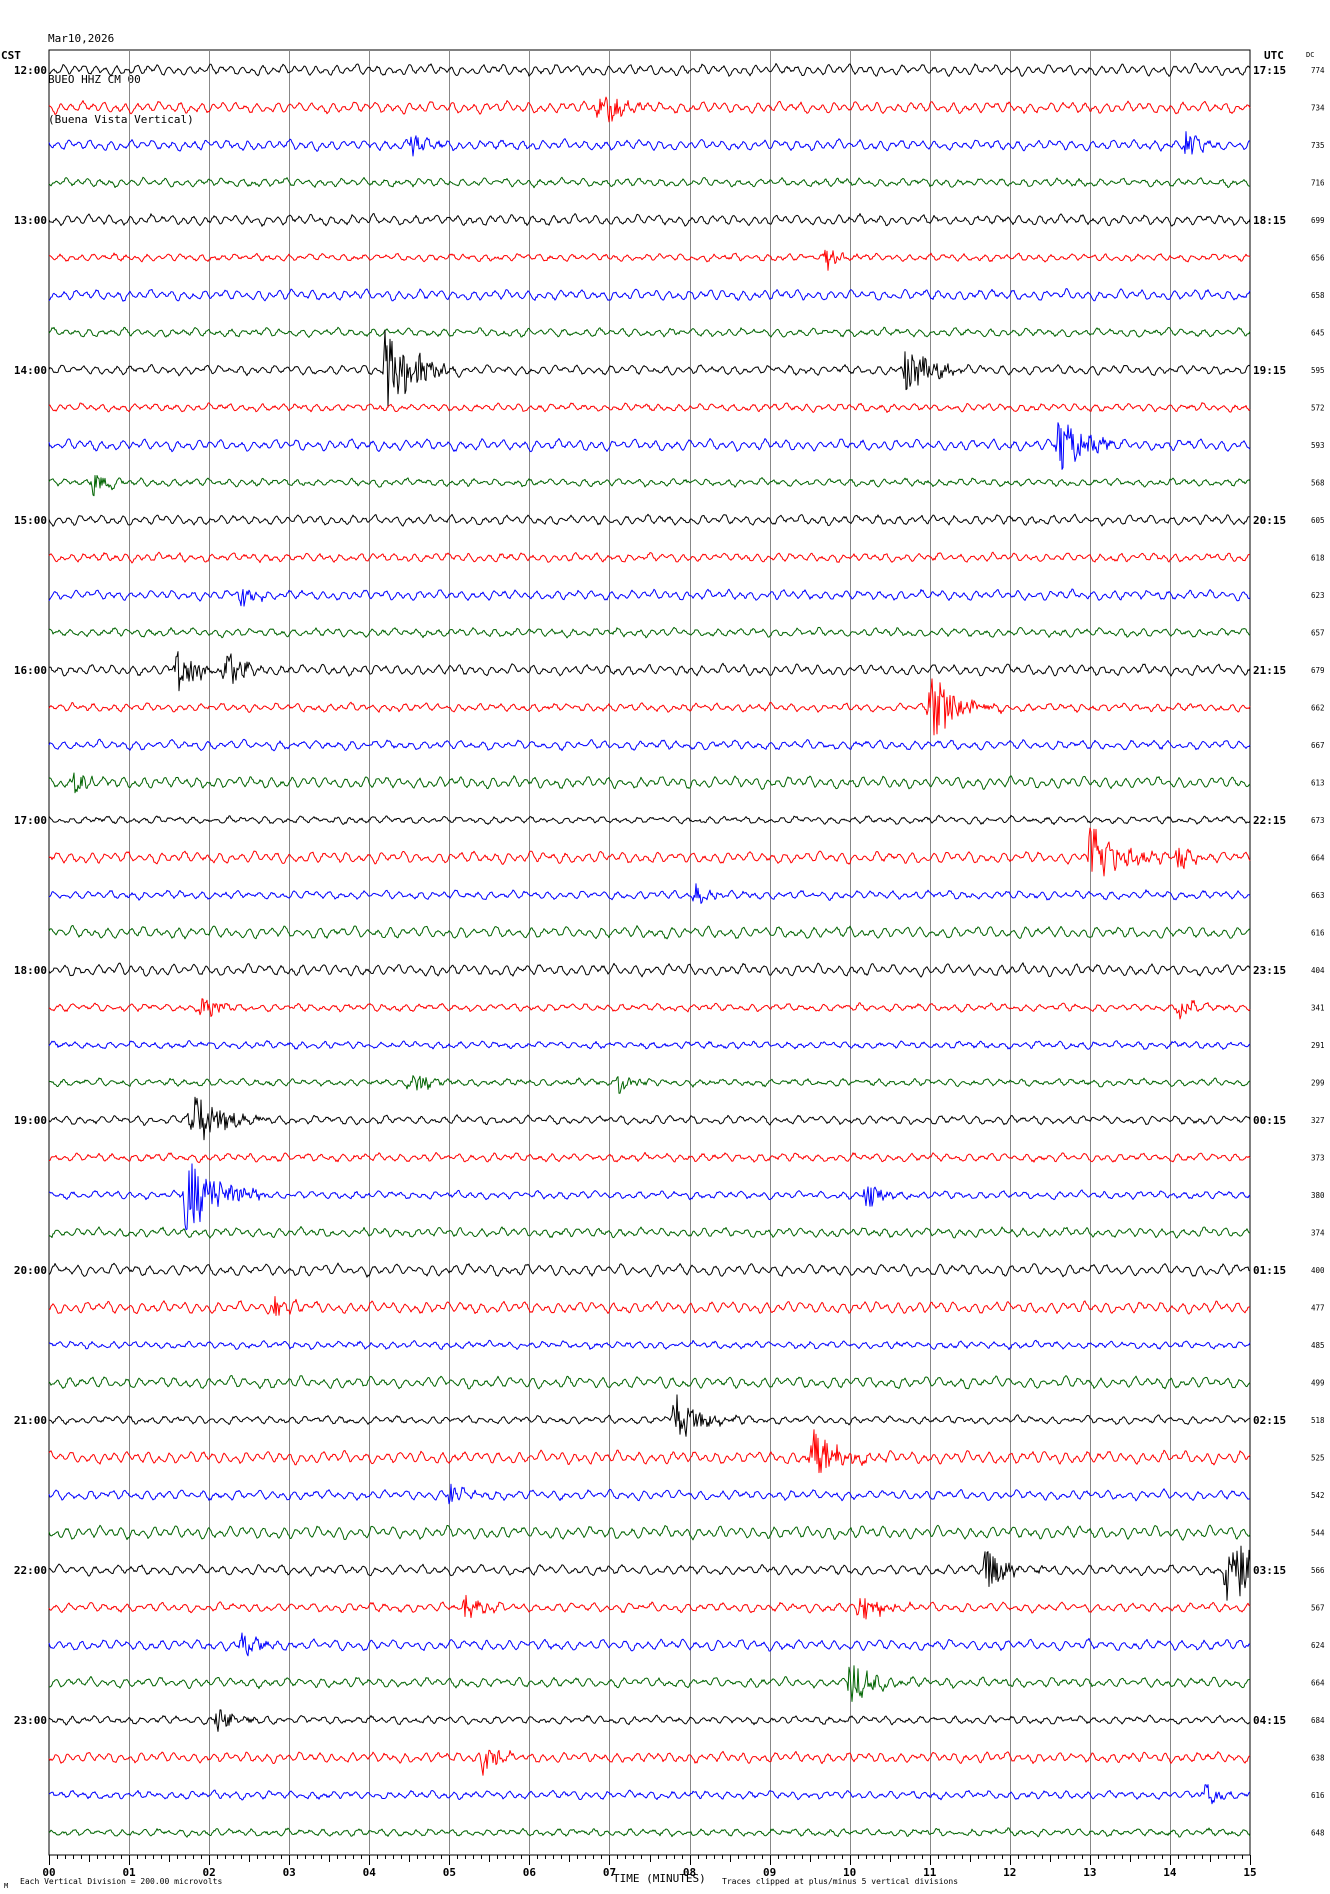 Image resolution: width=1330 pixels, height=1894 pixels. What do you see at coordinates (1318, 1008) in the screenshot?
I see `dc-value-label: 341` at bounding box center [1318, 1008].